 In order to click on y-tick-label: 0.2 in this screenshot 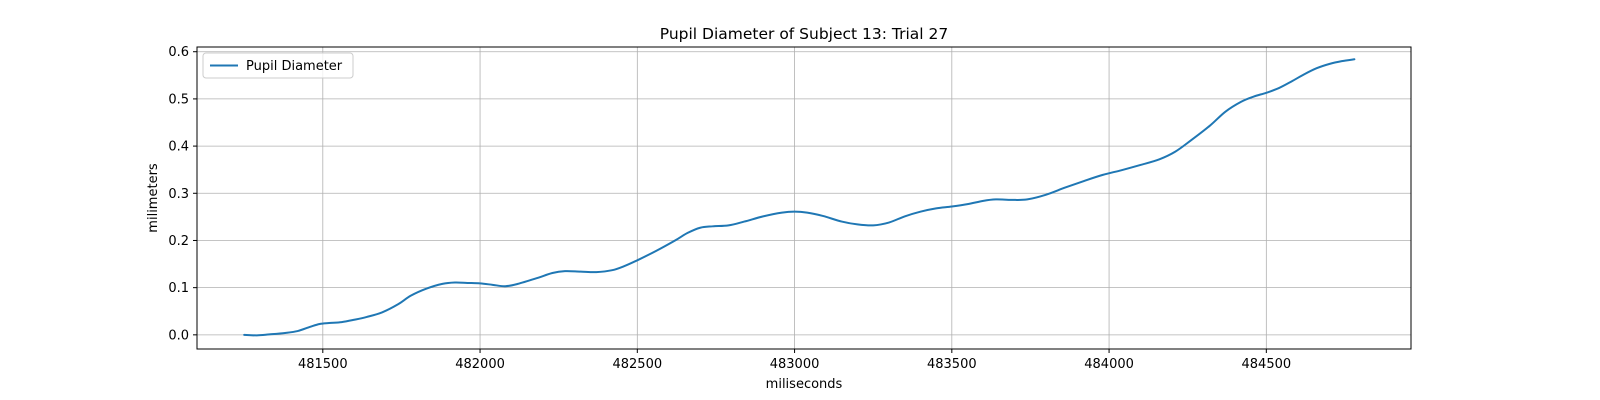, I will do `click(178, 241)`.